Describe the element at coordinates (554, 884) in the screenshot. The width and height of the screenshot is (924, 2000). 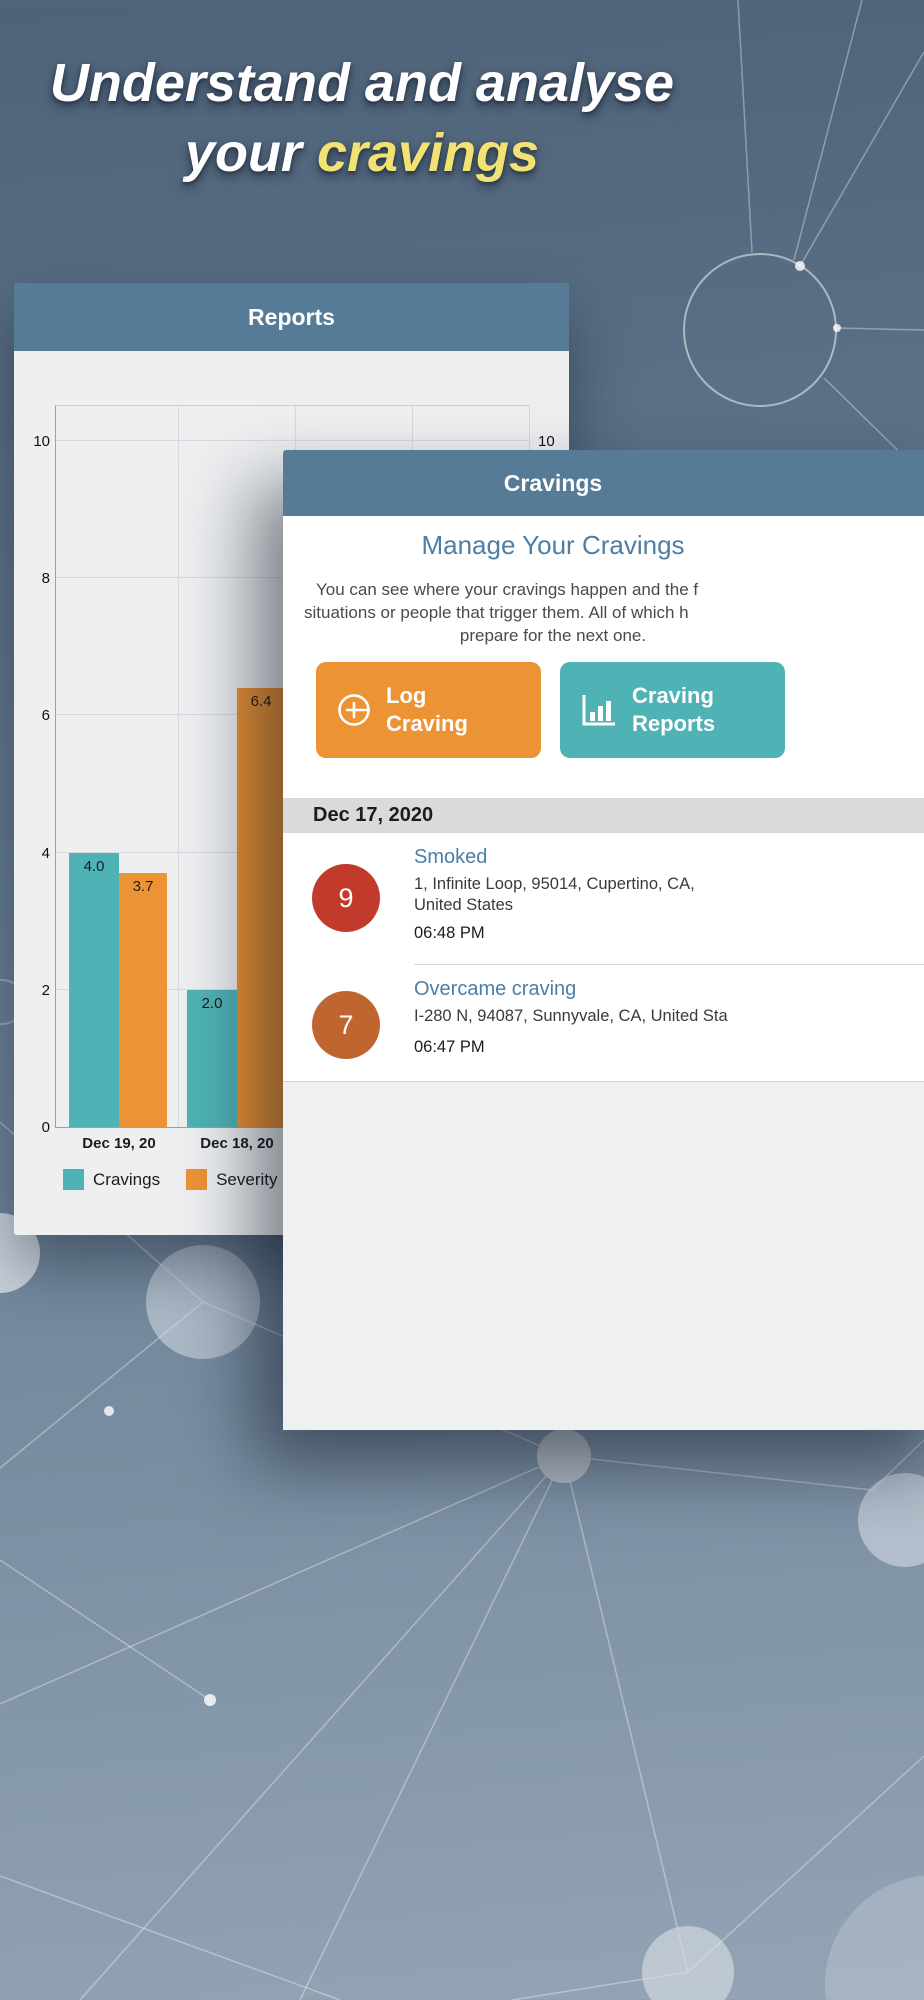
I see `entry-address: 1, Infinite Loop, 95014, Cupertino, CA,` at that location.